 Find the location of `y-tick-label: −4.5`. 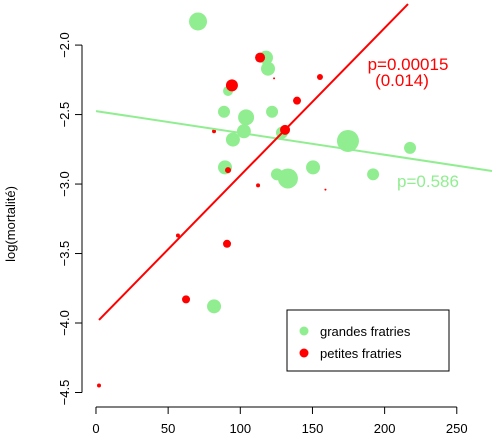

y-tick-label: −4.5 is located at coordinates (64, 393).